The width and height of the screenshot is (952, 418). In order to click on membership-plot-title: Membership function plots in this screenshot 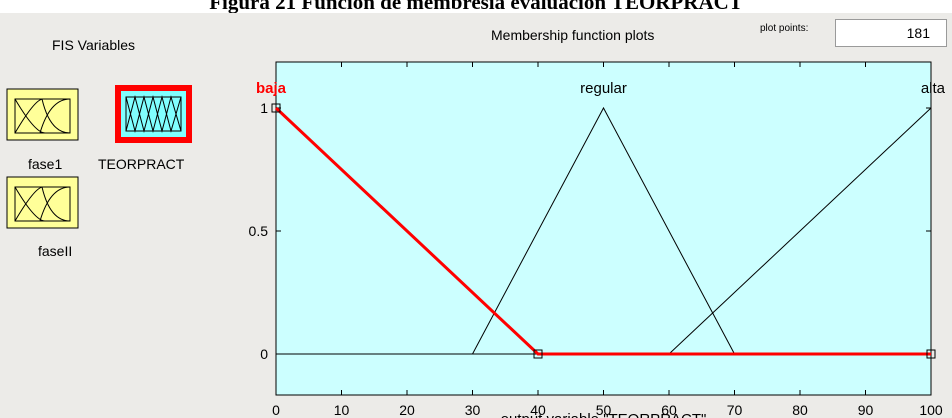, I will do `click(573, 35)`.